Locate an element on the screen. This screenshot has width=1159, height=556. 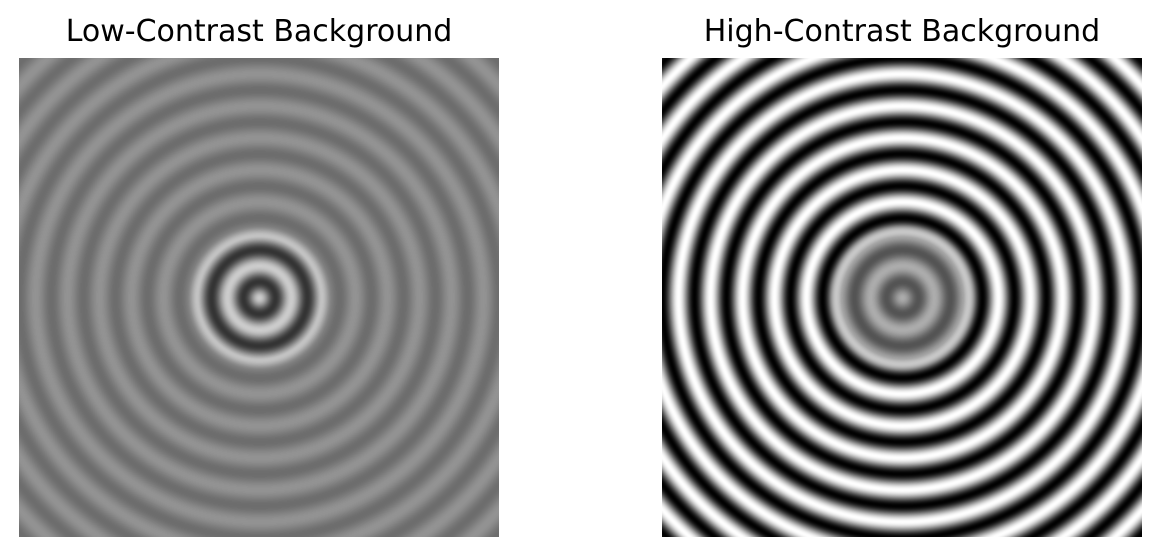
high-contrast-title: High-Contrast Background is located at coordinates (902, 31).